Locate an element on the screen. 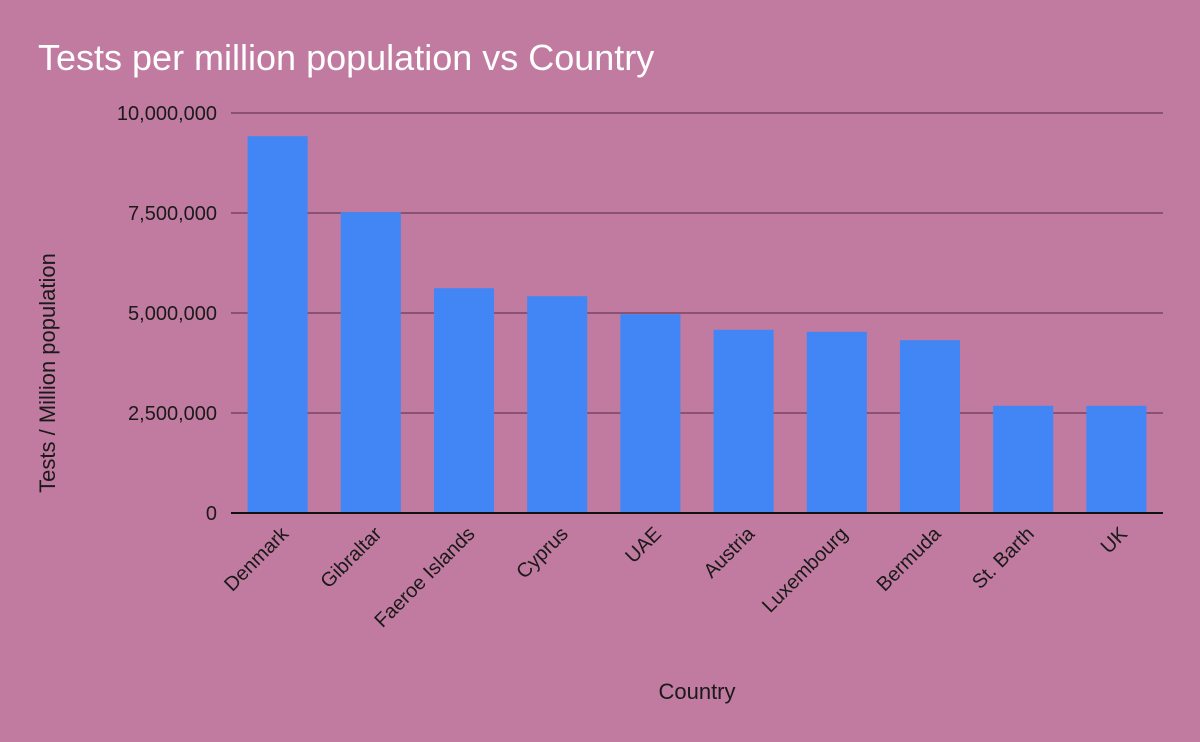 The width and height of the screenshot is (1200, 742). y-tick-label: 0 is located at coordinates (211, 514).